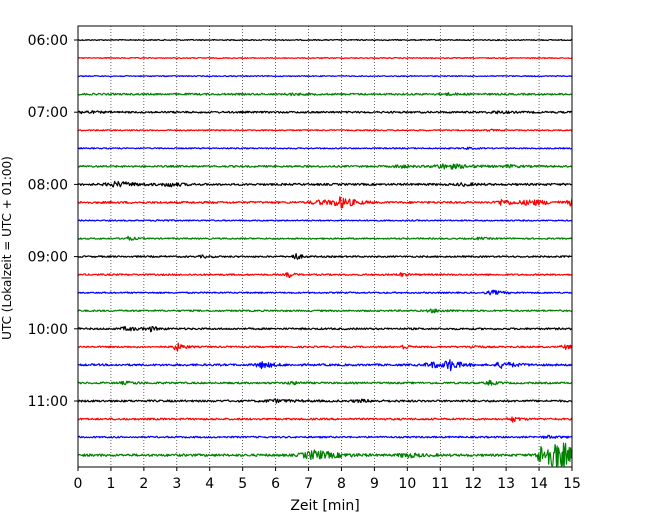 The width and height of the screenshot is (650, 520). I want to click on x-tick-label: 14, so click(539, 484).